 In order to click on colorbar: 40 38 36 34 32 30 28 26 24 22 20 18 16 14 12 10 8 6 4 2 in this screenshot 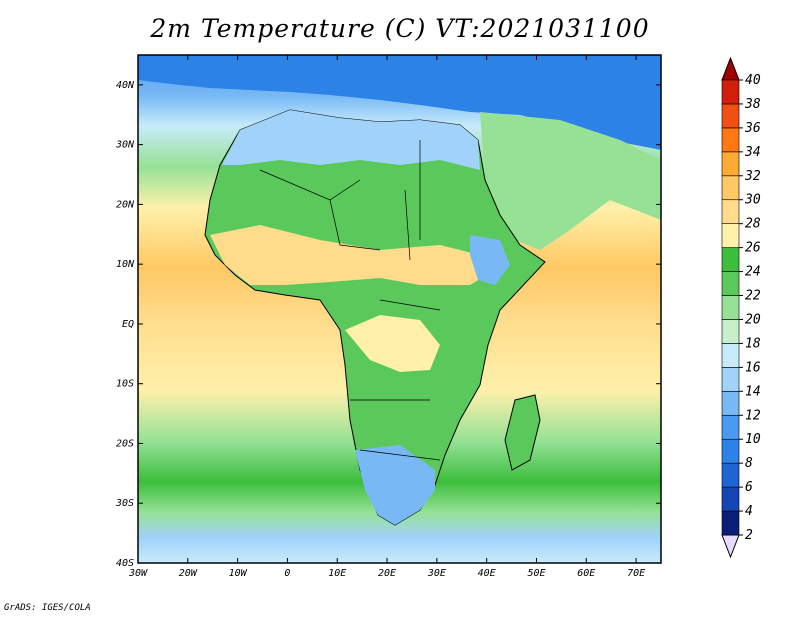, I will do `click(741, 307)`.